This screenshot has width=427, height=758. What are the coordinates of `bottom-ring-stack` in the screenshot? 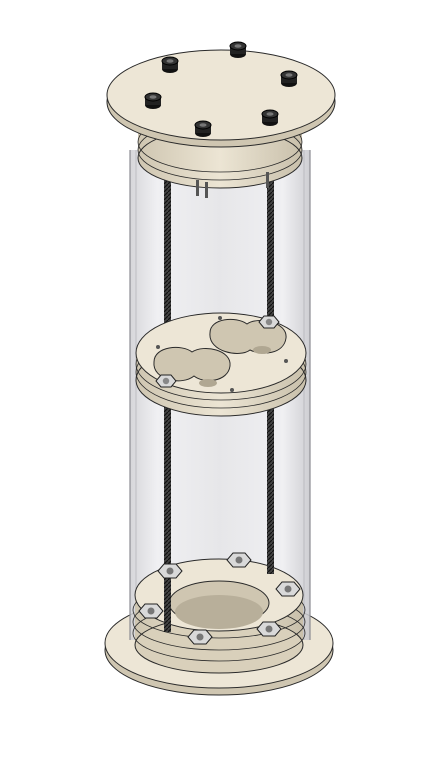 It's located at (219, 616).